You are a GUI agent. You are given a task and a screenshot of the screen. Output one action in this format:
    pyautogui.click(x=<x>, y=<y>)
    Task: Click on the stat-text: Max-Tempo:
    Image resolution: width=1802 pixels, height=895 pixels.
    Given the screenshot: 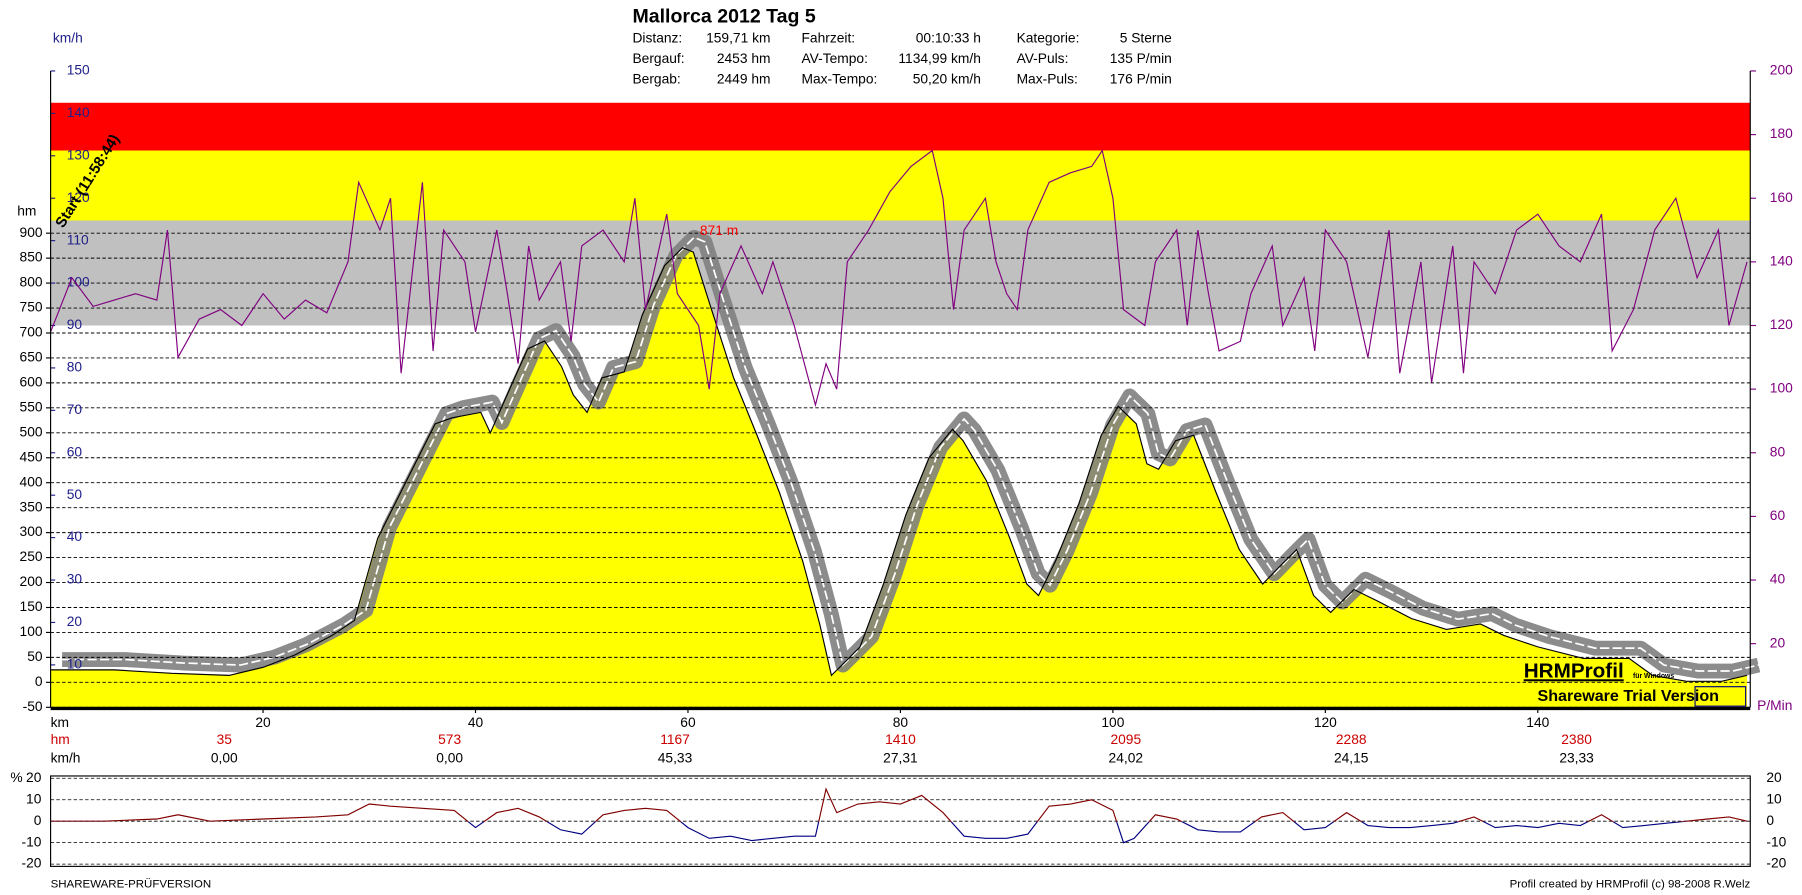 What is the action you would take?
    pyautogui.click(x=840, y=79)
    